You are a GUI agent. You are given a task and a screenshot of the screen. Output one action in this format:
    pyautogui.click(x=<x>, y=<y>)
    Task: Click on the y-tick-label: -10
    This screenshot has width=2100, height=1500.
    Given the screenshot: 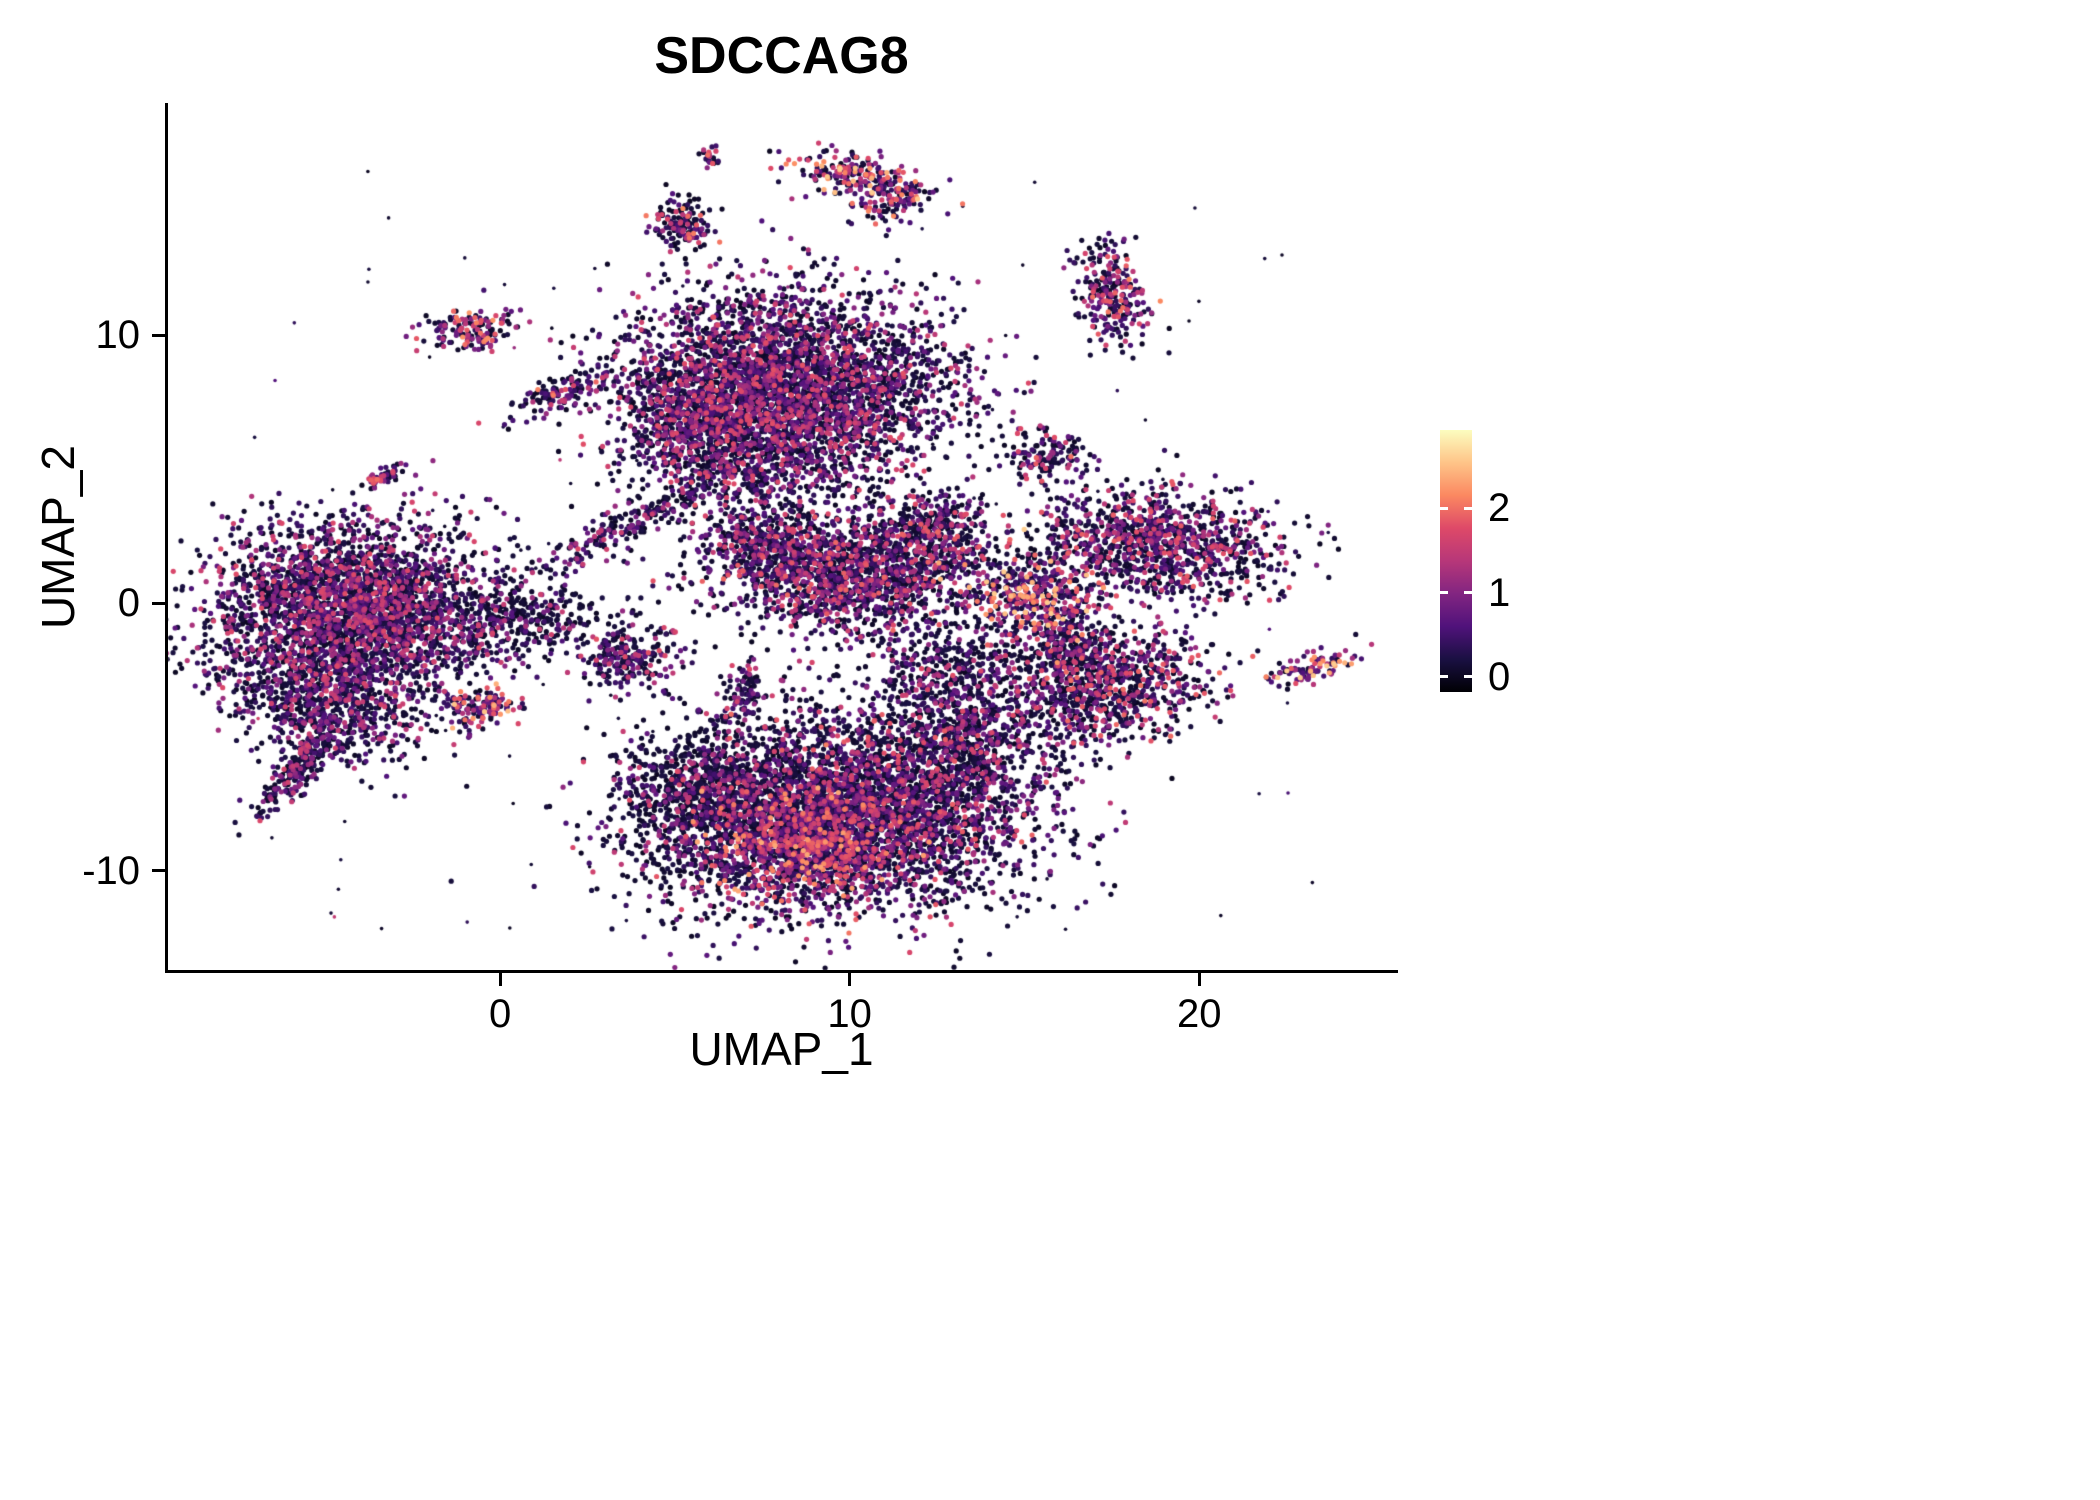 What is the action you would take?
    pyautogui.click(x=111, y=870)
    